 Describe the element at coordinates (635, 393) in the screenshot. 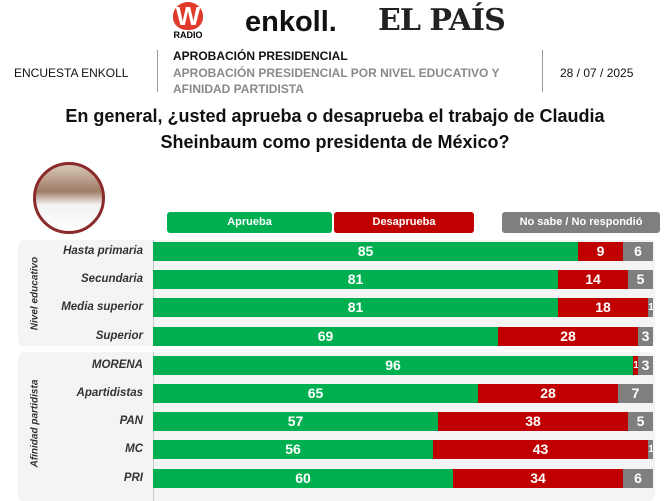

I see `bar-segment-no: 7` at that location.